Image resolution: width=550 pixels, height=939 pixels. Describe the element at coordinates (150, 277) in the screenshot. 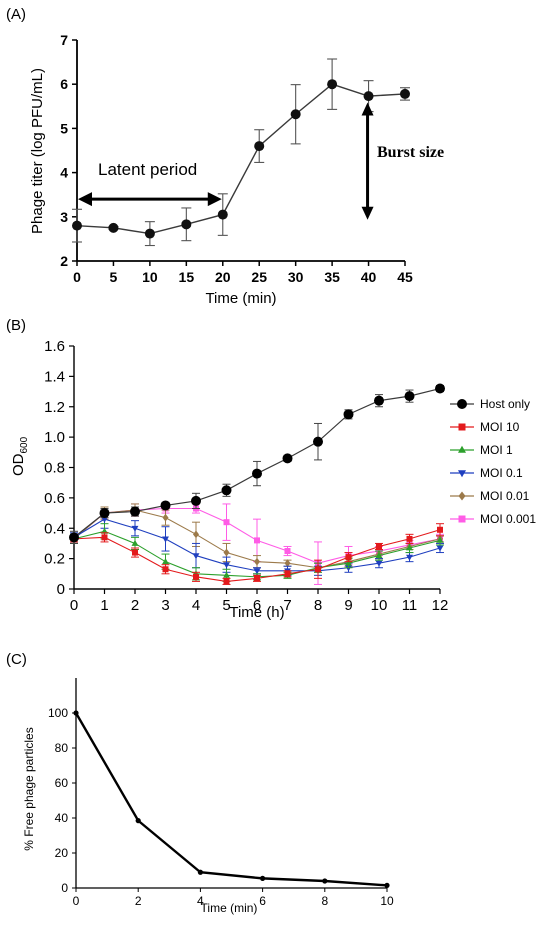

I see `panel-a-x-tick-label: 10` at that location.